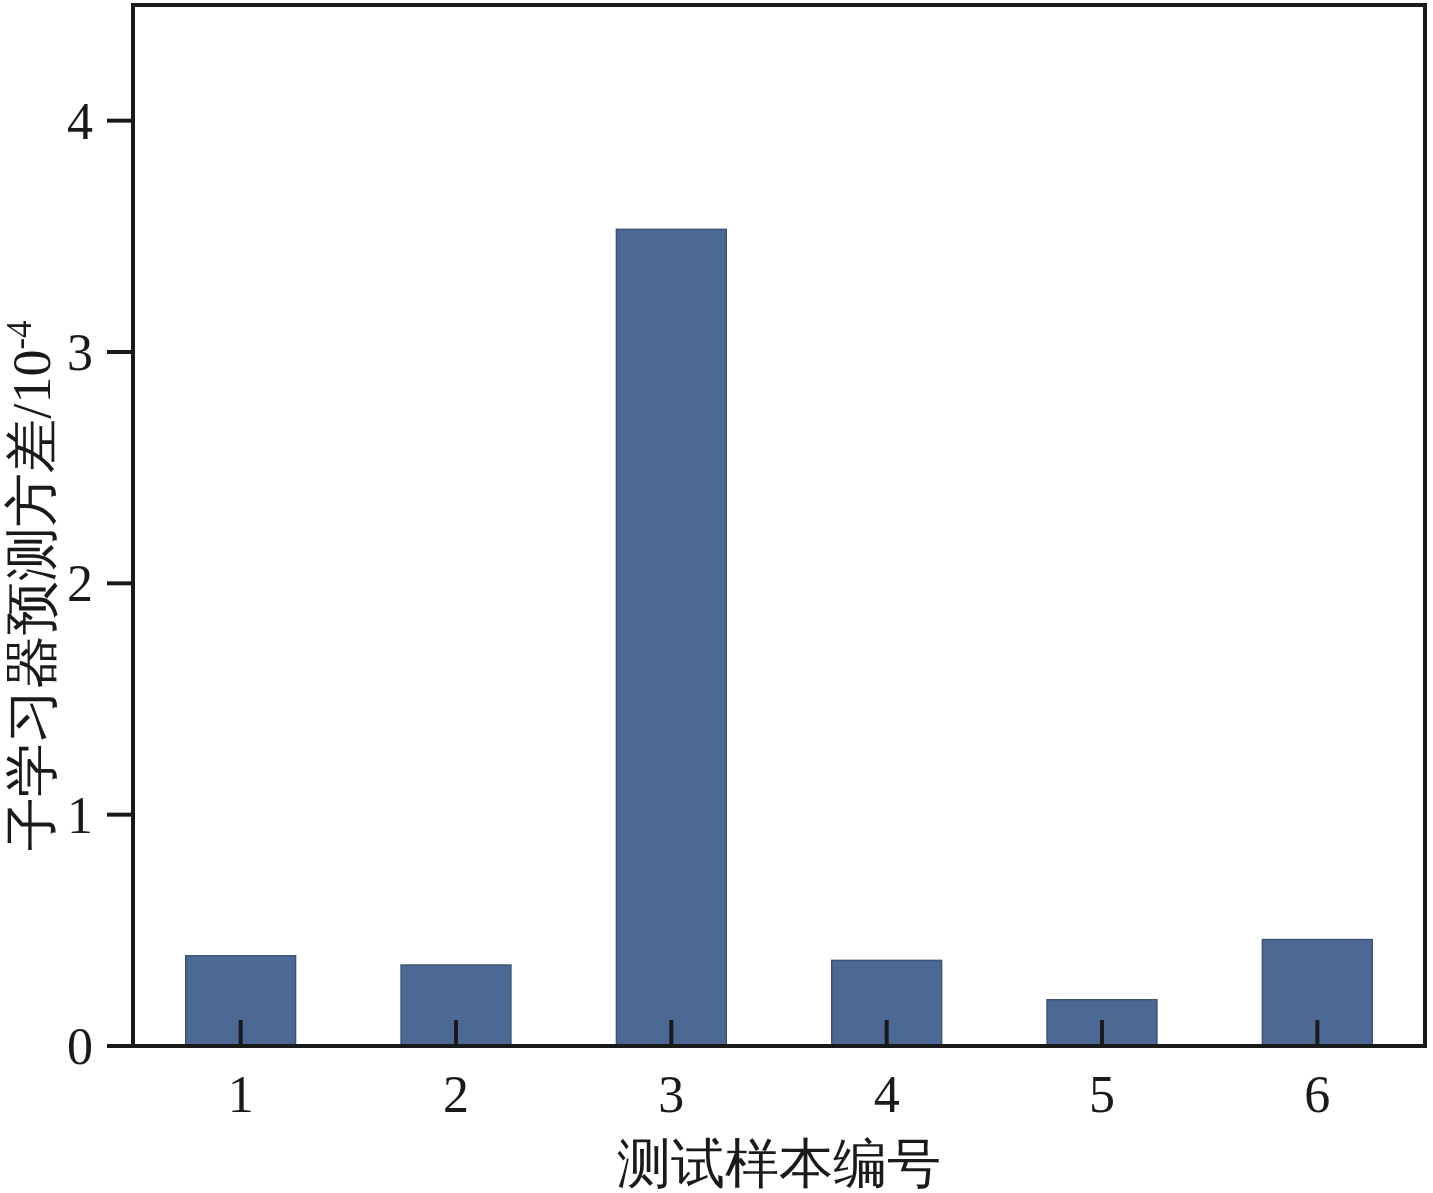 This screenshot has width=1433, height=1193. What do you see at coordinates (886, 1094) in the screenshot?
I see `x-tick-label: 4` at bounding box center [886, 1094].